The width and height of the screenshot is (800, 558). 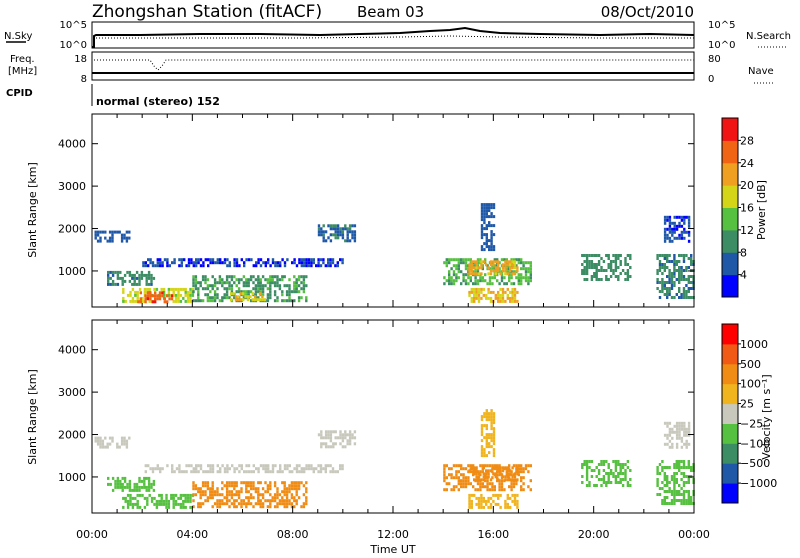 I want to click on nsky-label: N.Sky, so click(x=18, y=36).